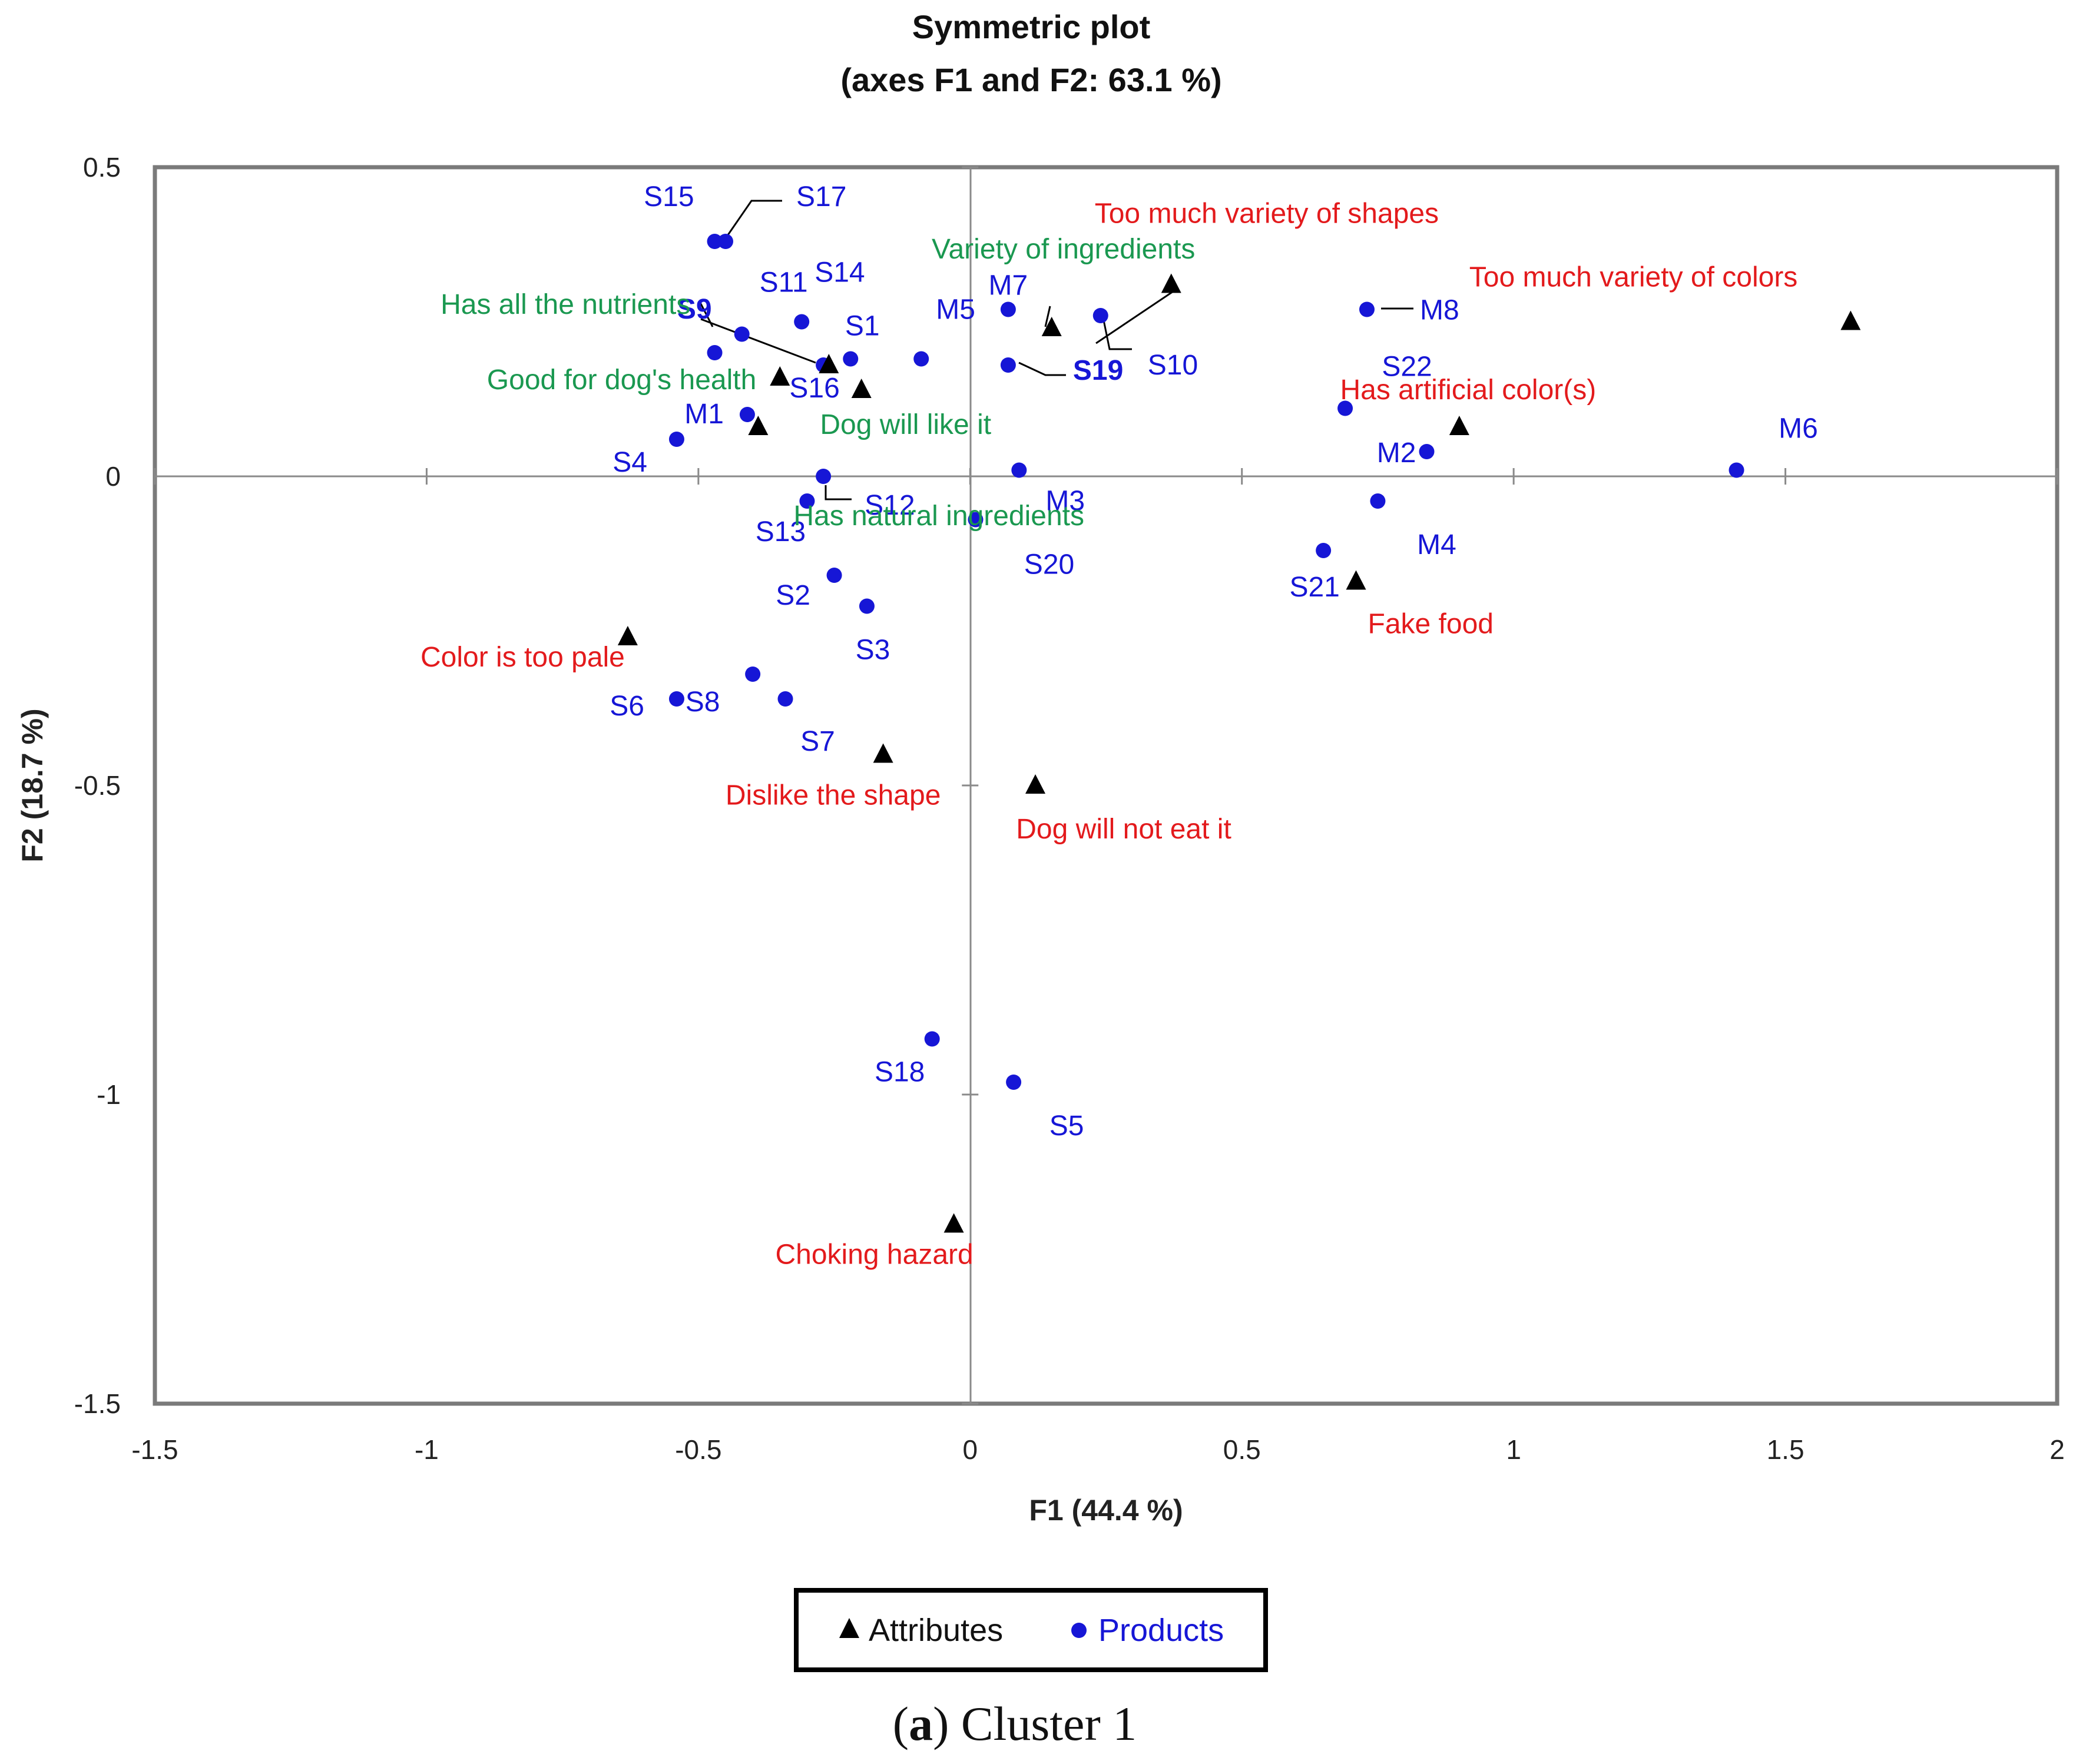 Image resolution: width=2076 pixels, height=1764 pixels. I want to click on product-point-m2, so click(1427, 451).